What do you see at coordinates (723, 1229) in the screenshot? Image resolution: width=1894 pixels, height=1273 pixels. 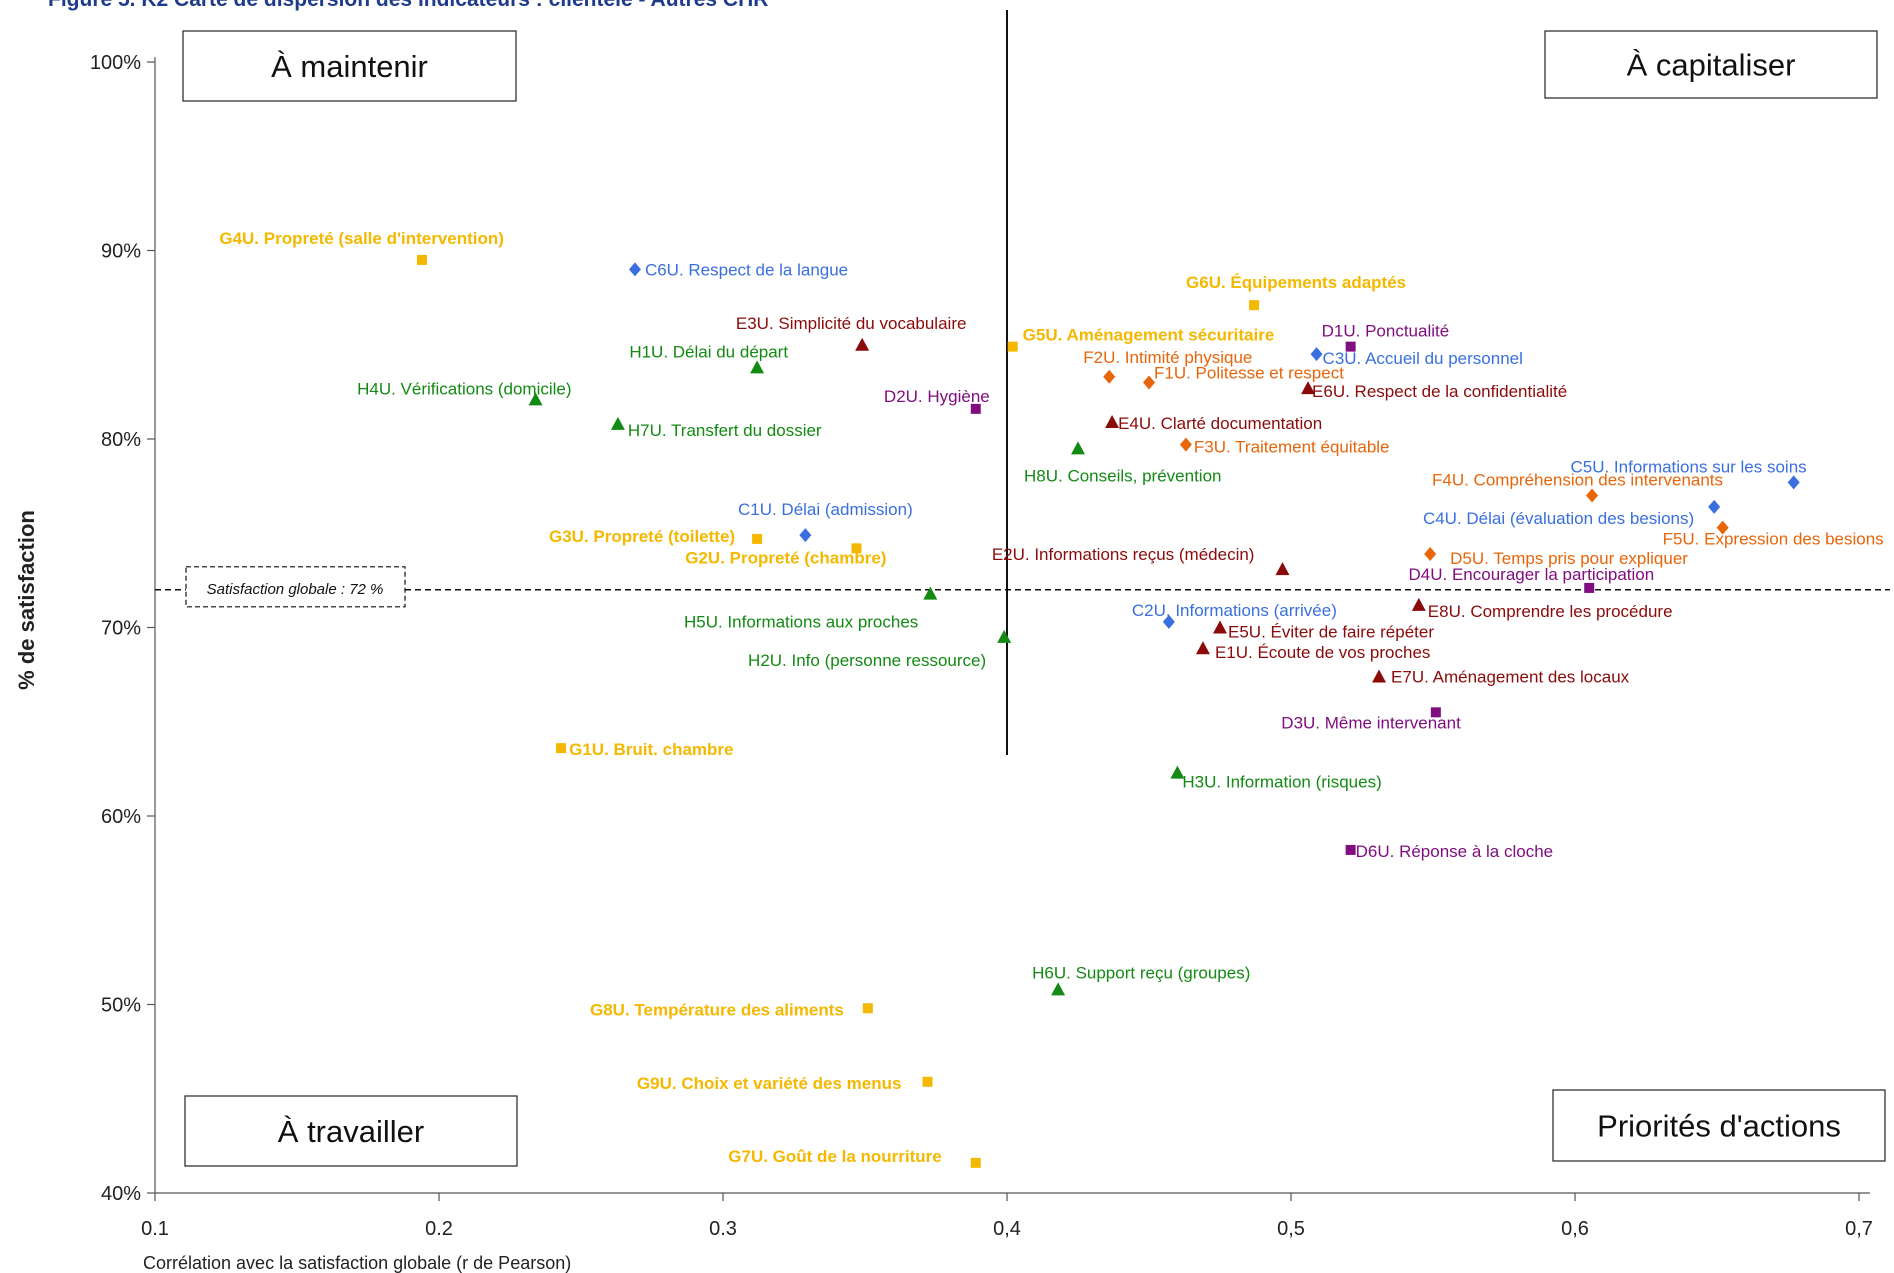 I see `x-tick-label: 0.3` at bounding box center [723, 1229].